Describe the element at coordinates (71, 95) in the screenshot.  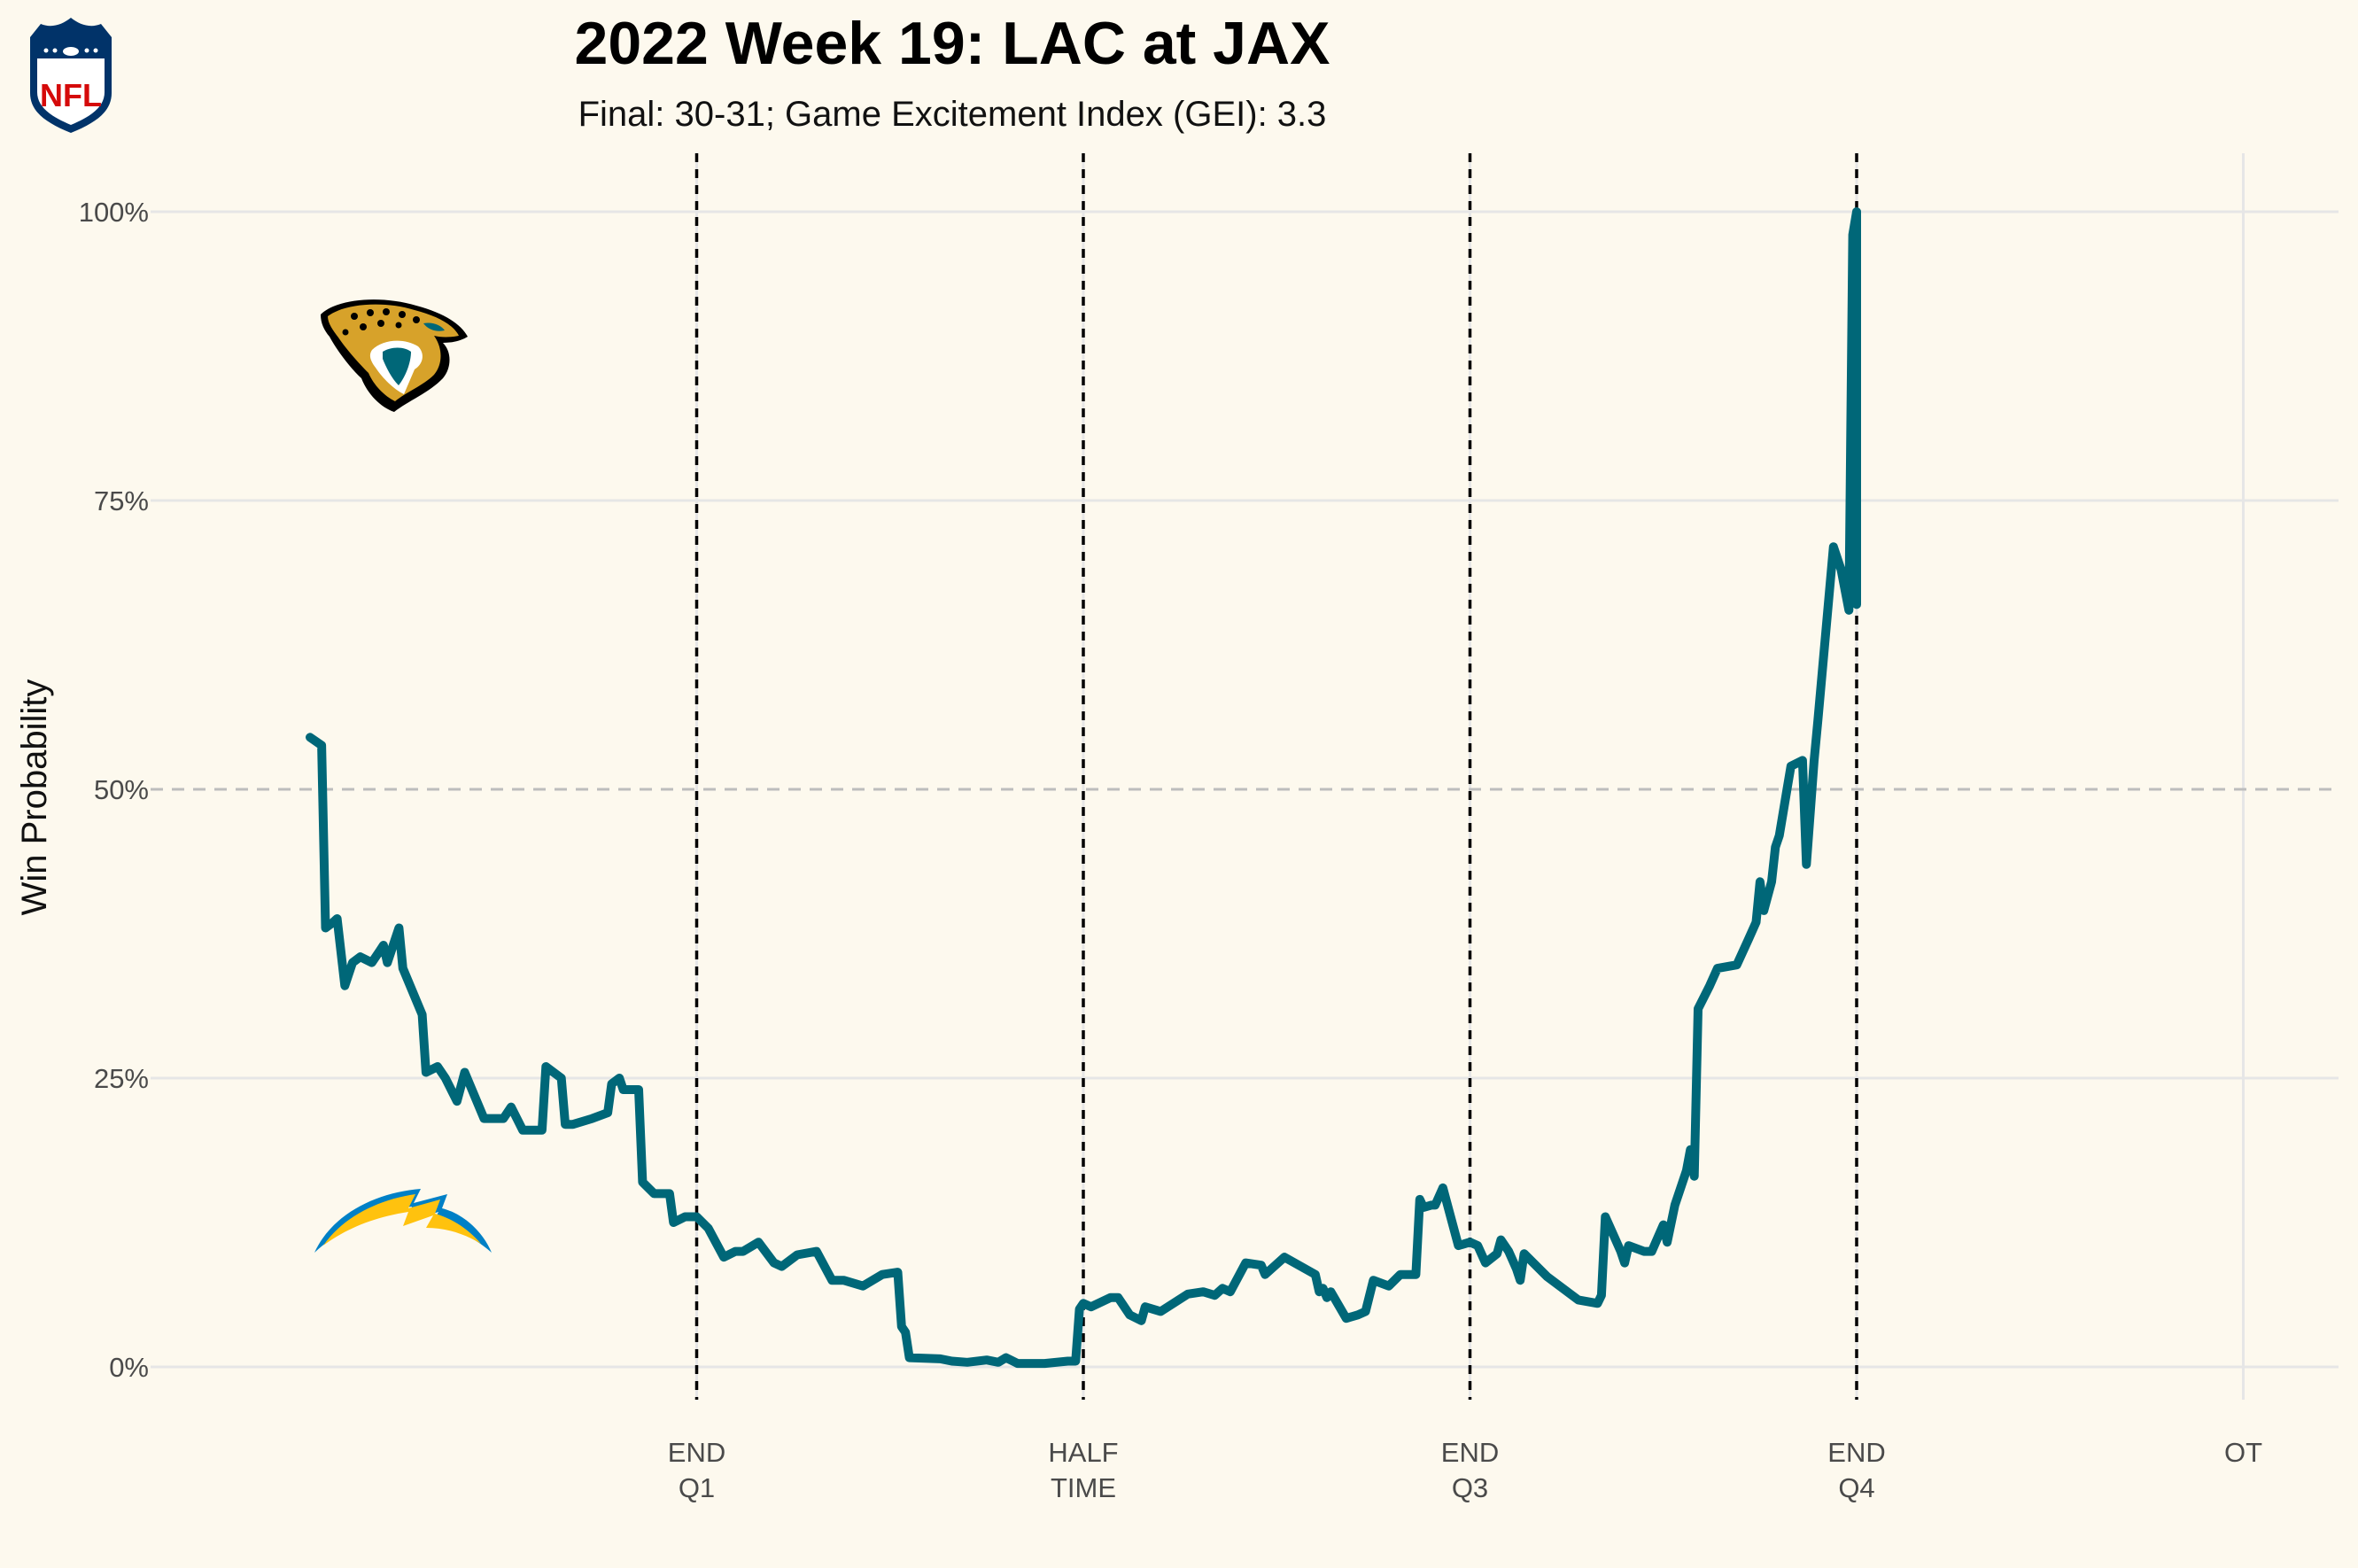
I see `svg-text: NFL` at that location.